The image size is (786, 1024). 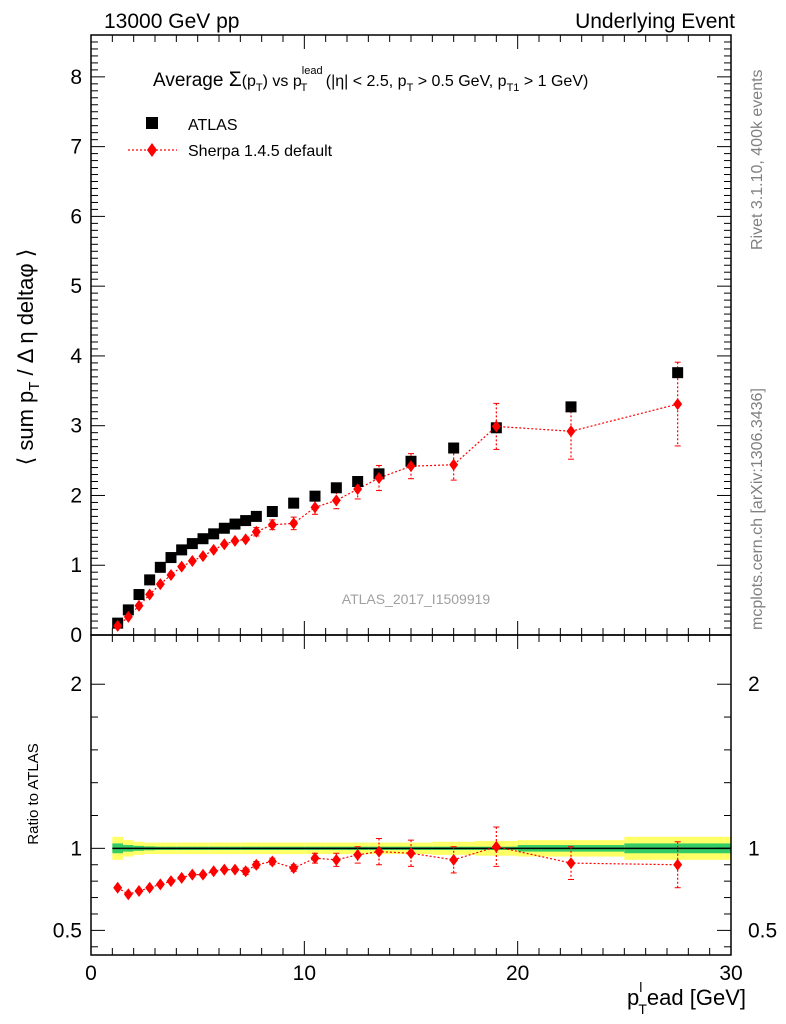 What do you see at coordinates (91, 973) in the screenshot?
I see `x-tick-label: 0` at bounding box center [91, 973].